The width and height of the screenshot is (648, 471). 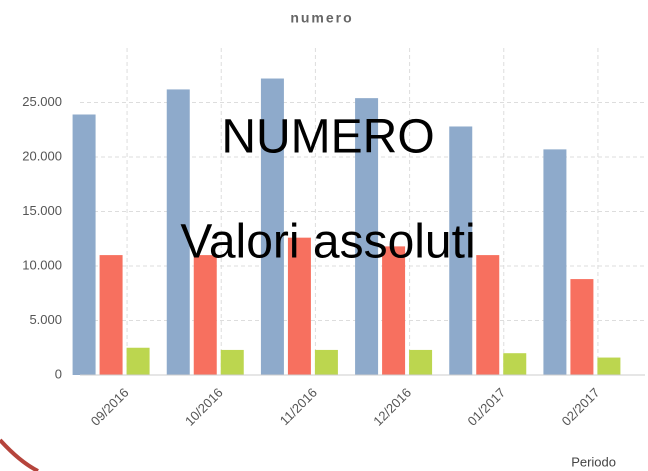 I want to click on x-axis-label: Periodo, so click(x=593, y=461).